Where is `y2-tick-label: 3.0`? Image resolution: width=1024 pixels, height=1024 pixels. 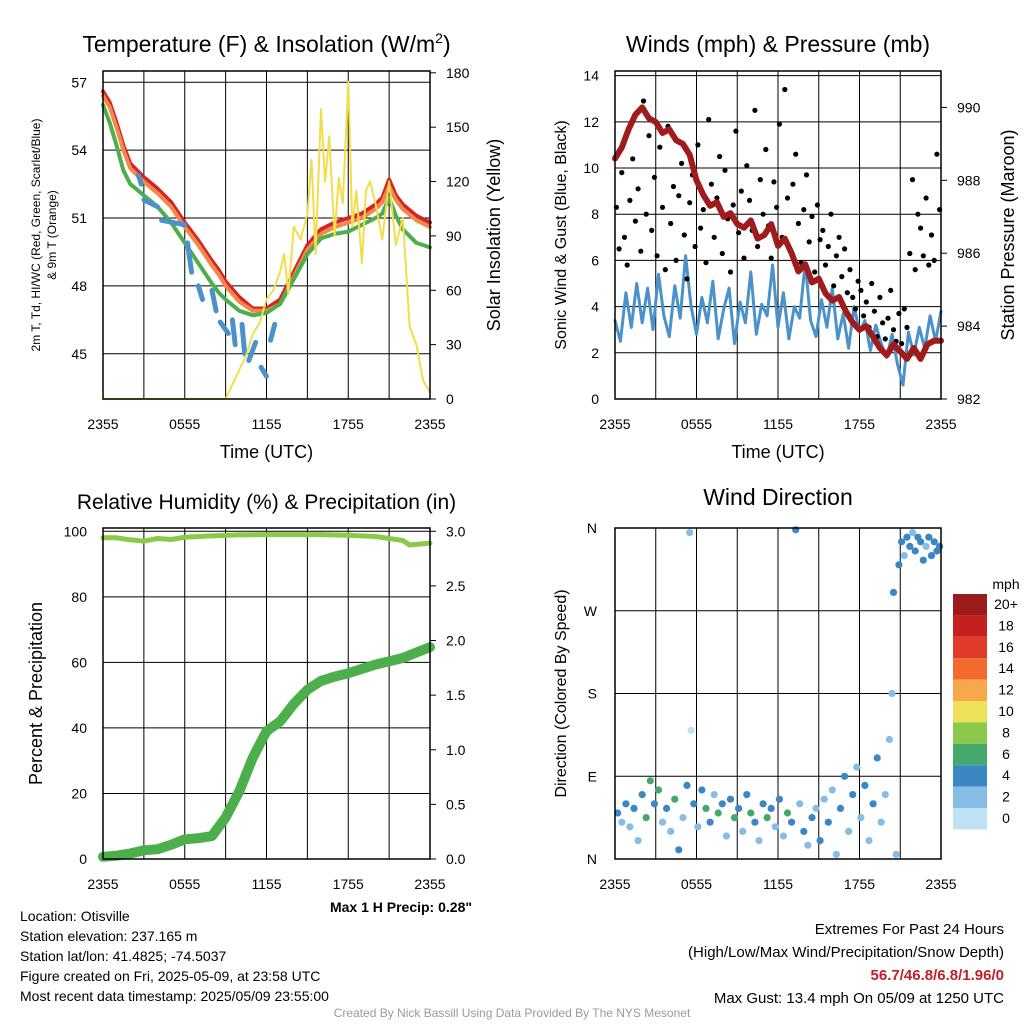
y2-tick-label: 3.0 is located at coordinates (456, 531).